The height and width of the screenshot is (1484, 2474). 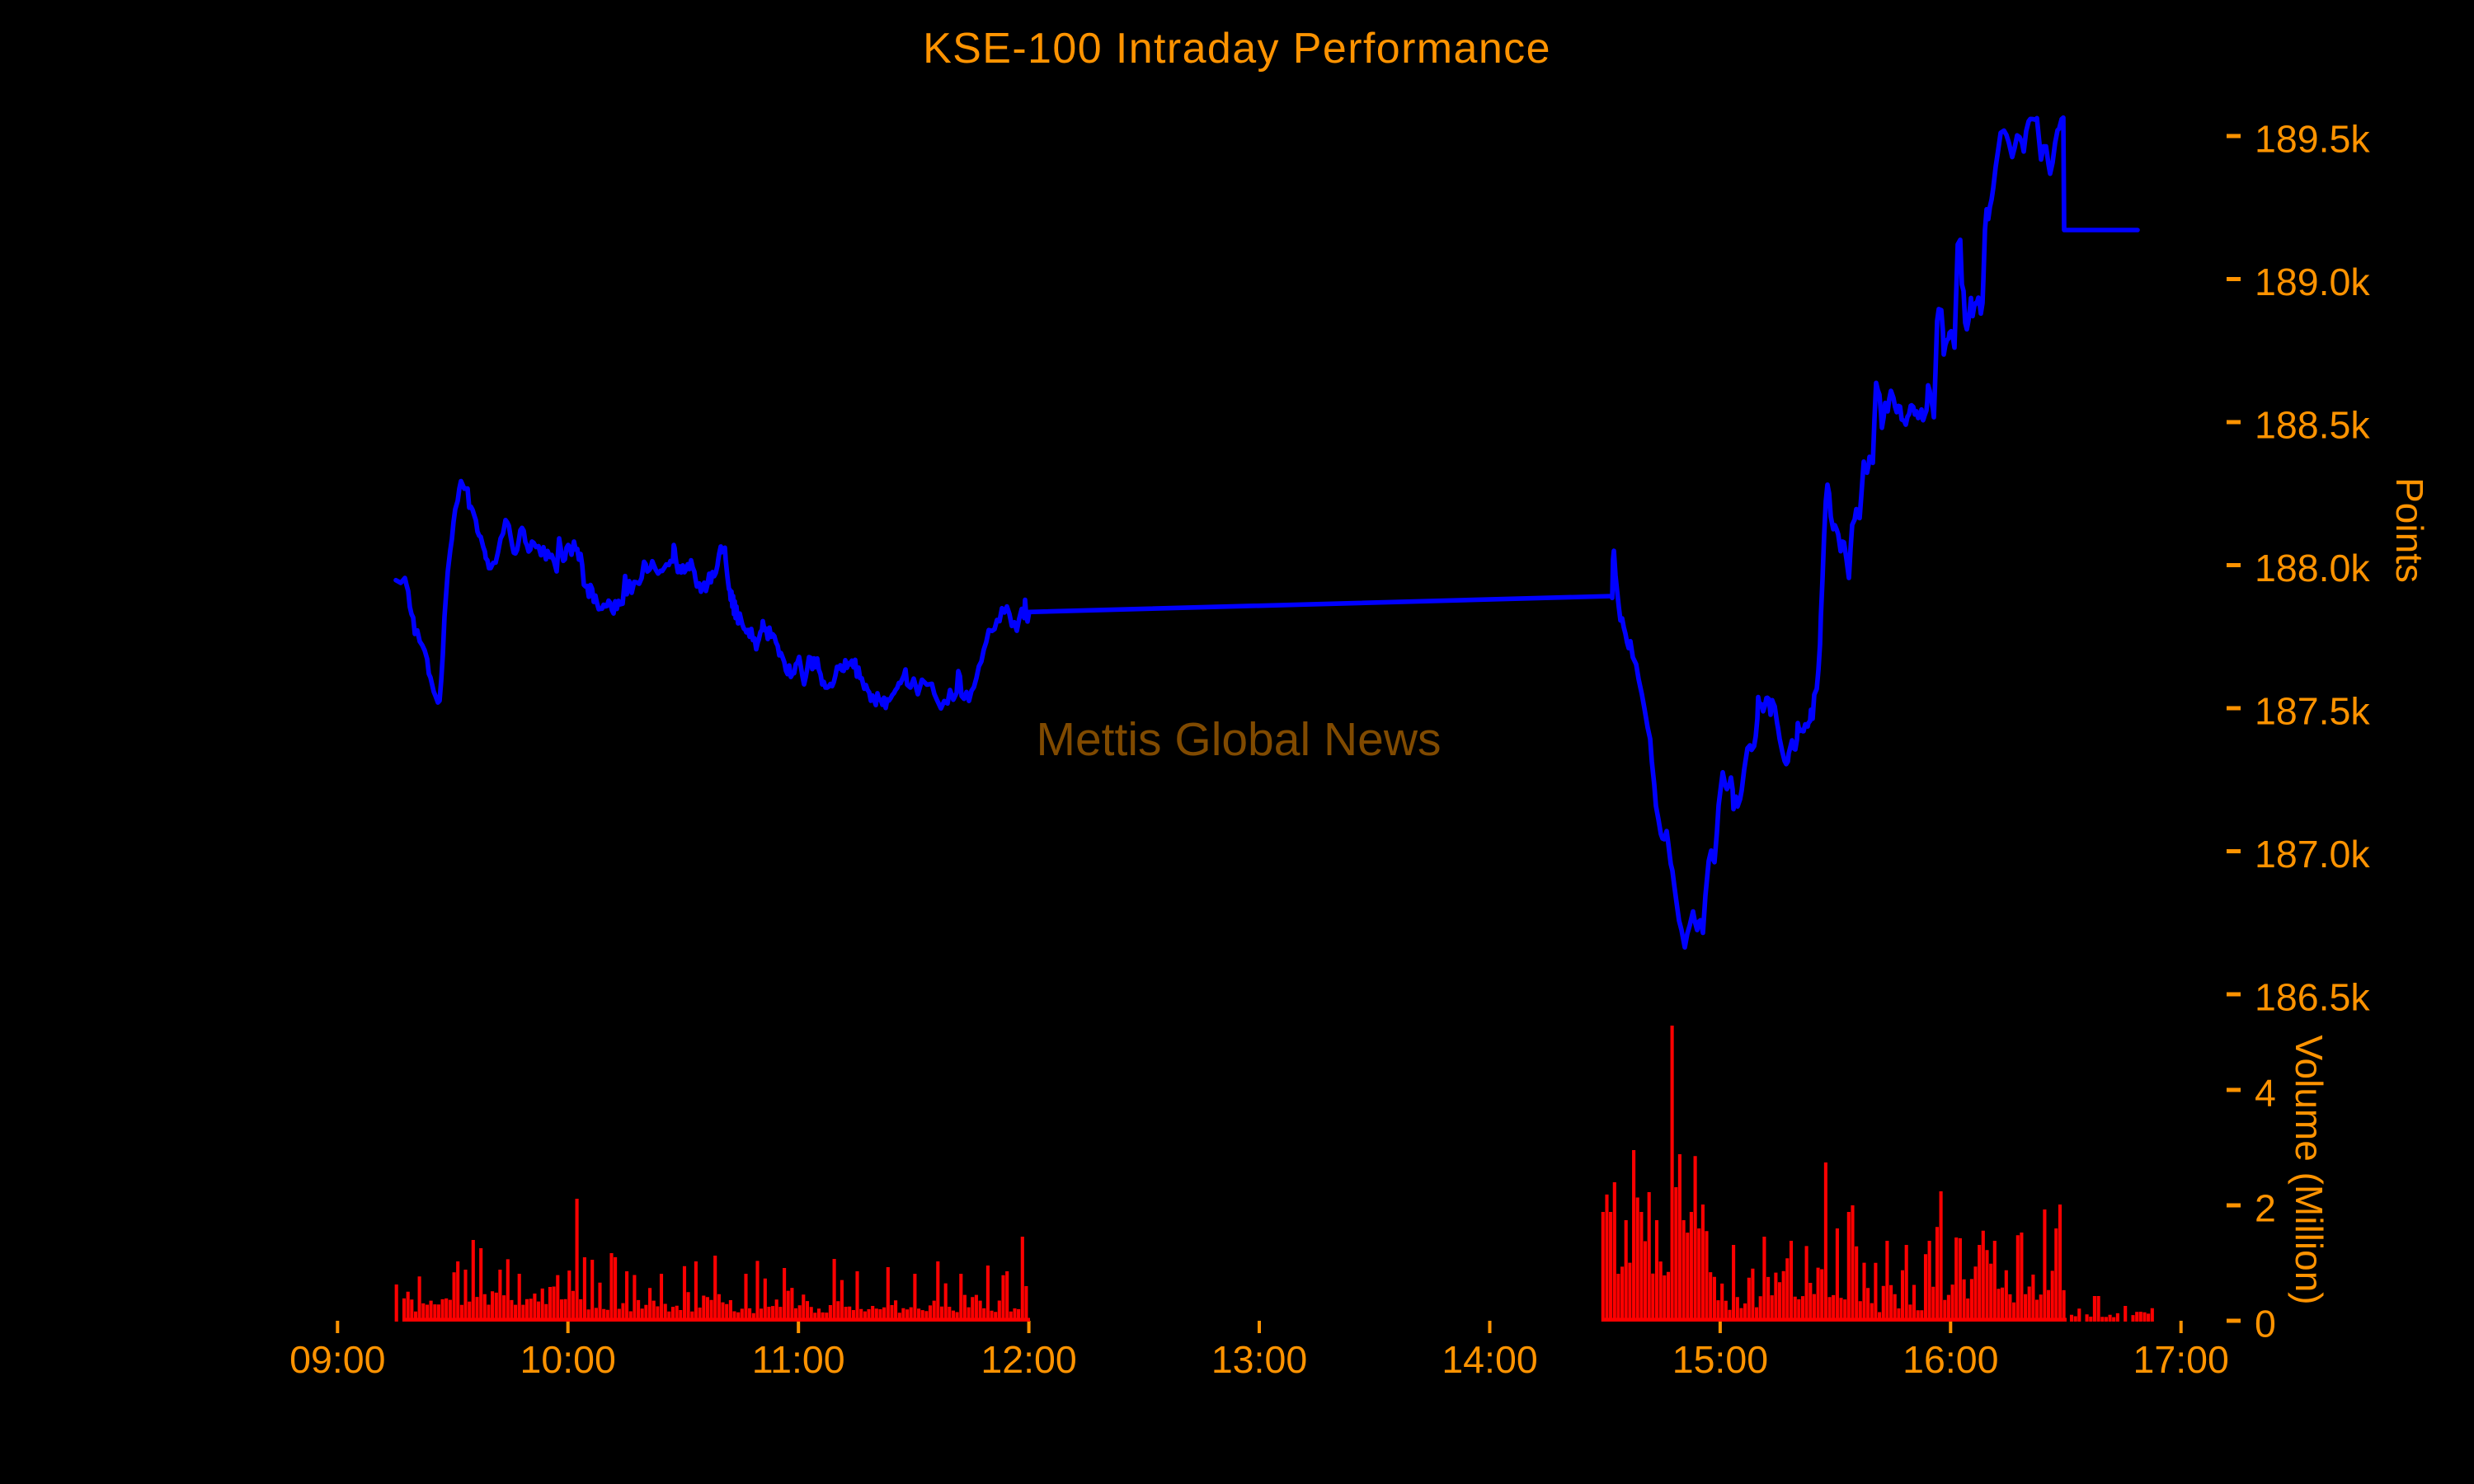 What do you see at coordinates (2312, 568) in the screenshot?
I see `svg-text: 188.0k` at bounding box center [2312, 568].